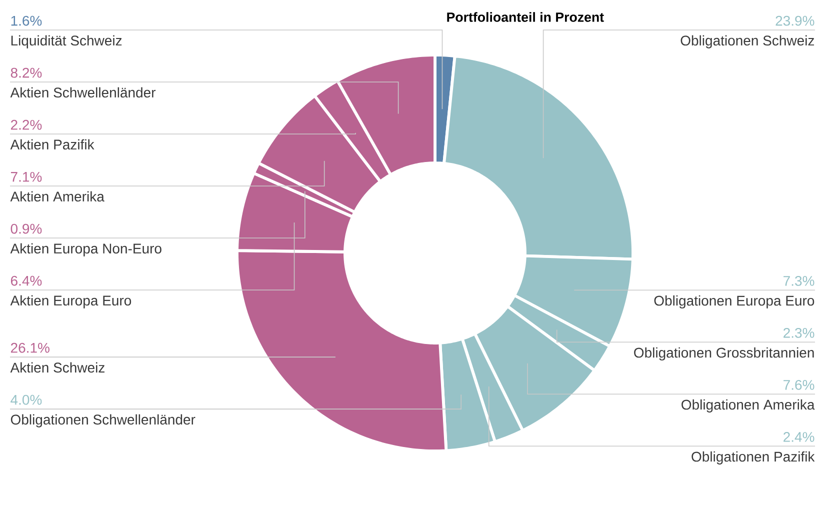 The width and height of the screenshot is (829, 519). I want to click on slice-label: Obligationen Schwellenländer, so click(103, 421).